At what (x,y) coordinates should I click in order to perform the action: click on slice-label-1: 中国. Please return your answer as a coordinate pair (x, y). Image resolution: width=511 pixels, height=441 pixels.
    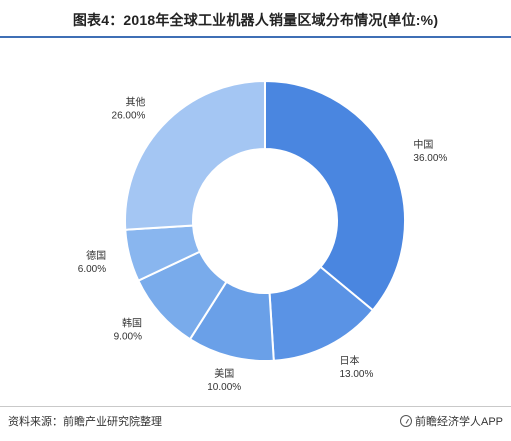
    Looking at the image, I should click on (423, 144).